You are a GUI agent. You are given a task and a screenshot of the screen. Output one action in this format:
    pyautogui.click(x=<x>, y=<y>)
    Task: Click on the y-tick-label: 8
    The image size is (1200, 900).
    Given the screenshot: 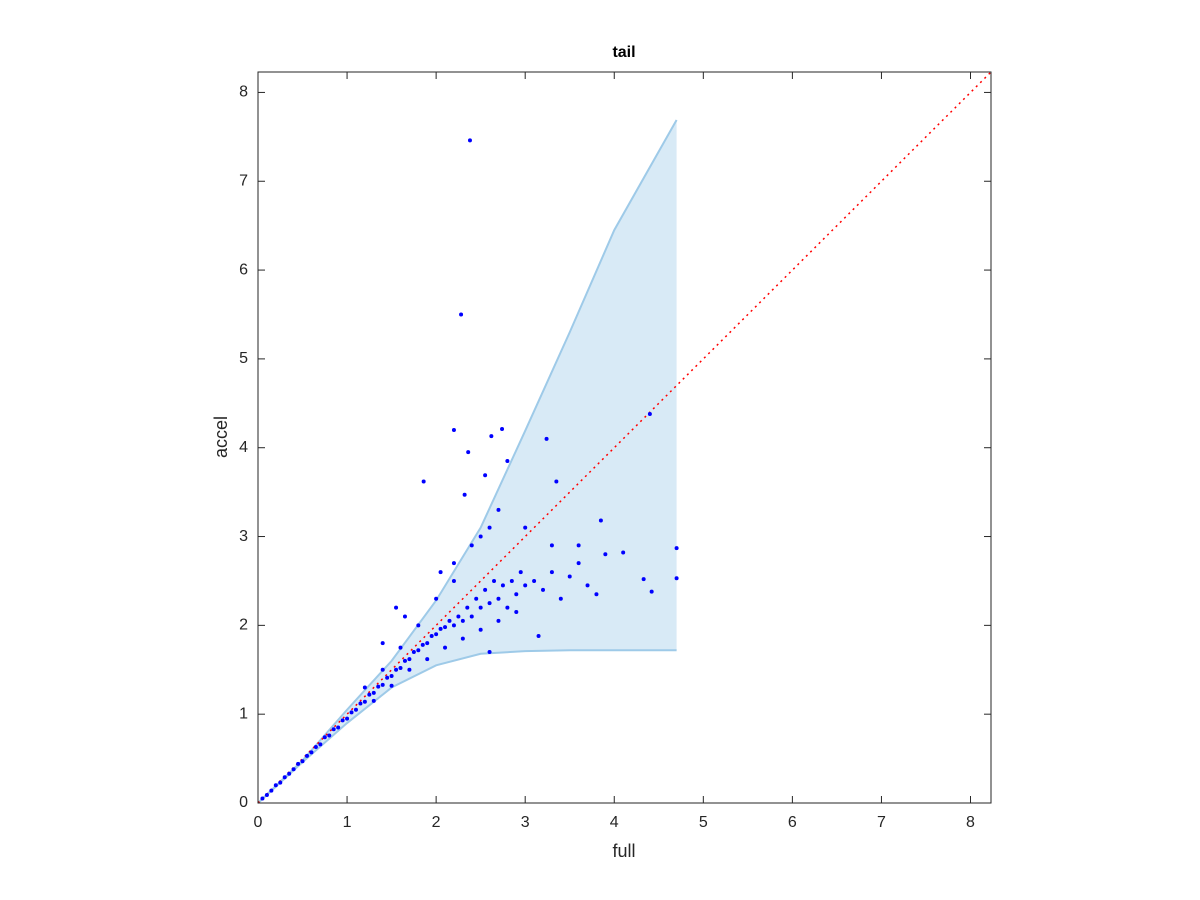 What is the action you would take?
    pyautogui.click(x=243, y=92)
    